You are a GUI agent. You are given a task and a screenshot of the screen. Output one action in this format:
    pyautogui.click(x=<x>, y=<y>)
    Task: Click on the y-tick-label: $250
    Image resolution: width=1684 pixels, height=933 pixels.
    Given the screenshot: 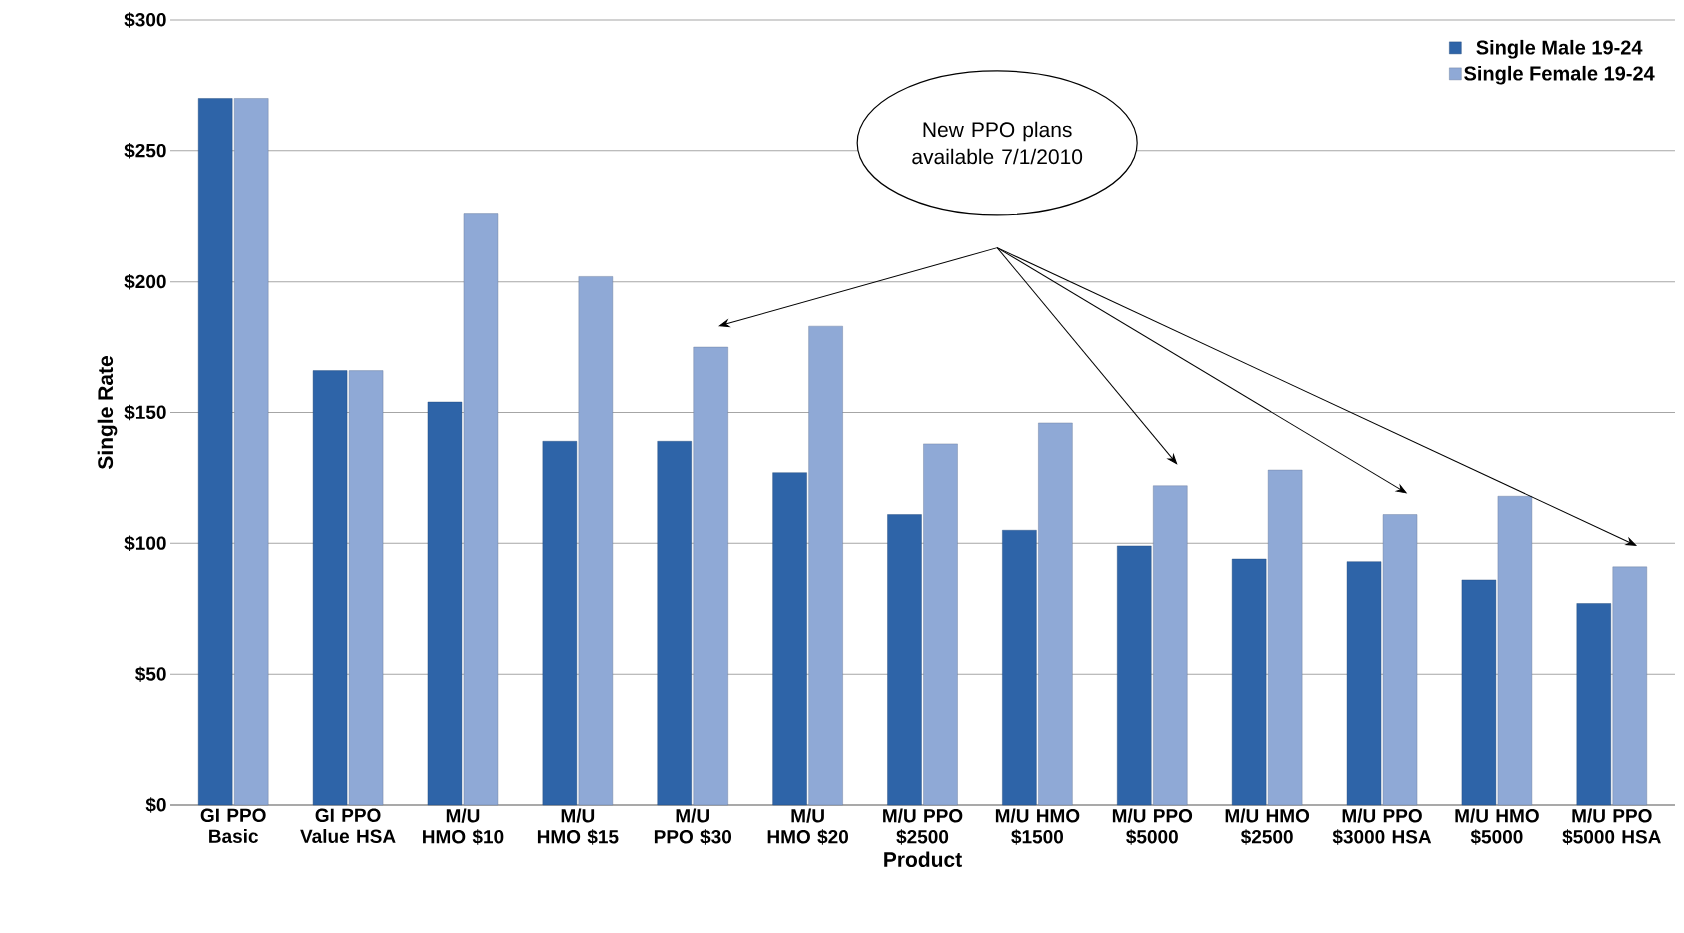 What is the action you would take?
    pyautogui.click(x=145, y=151)
    